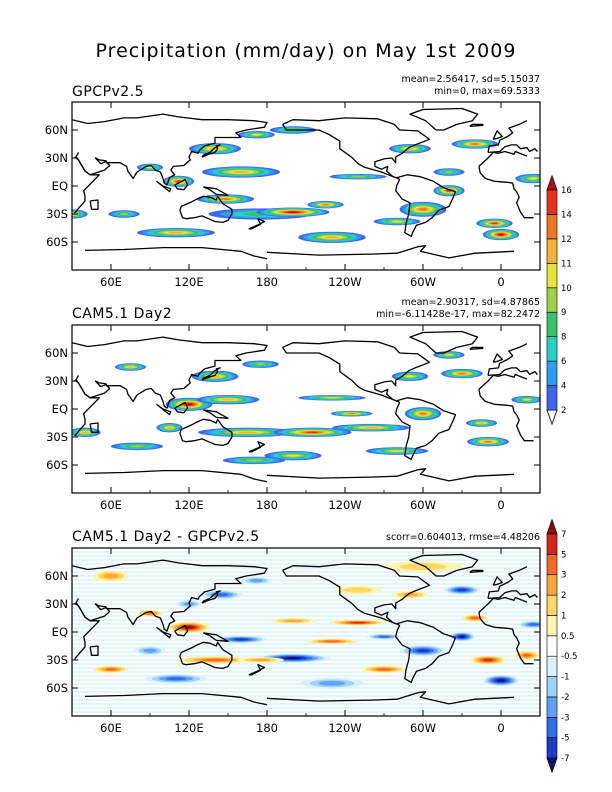 This screenshot has width=612, height=792. Describe the element at coordinates (566, 191) in the screenshot. I see `colorbar-label: 16` at that location.